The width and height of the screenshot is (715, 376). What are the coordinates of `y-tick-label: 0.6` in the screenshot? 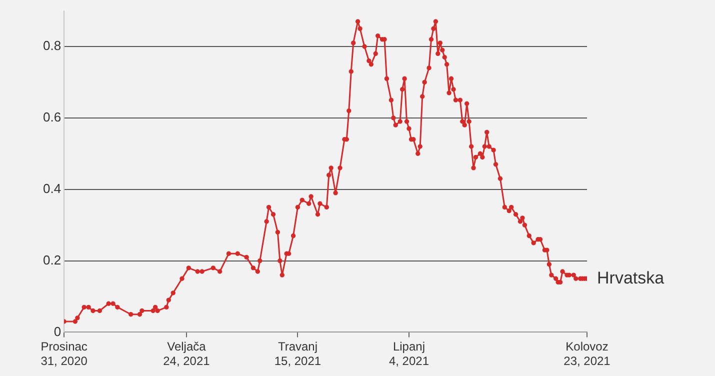 It's located at (52, 117).